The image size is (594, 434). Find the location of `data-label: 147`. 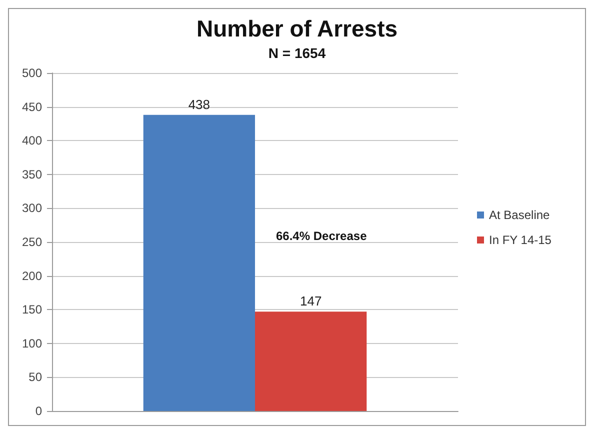

data-label: 147 is located at coordinates (311, 301).